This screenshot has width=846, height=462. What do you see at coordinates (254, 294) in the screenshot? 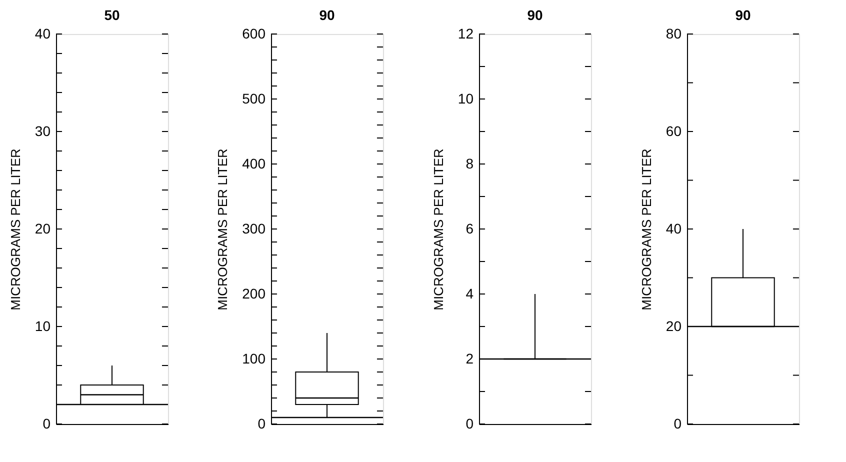
I see `y-tick-label: 200` at bounding box center [254, 294].